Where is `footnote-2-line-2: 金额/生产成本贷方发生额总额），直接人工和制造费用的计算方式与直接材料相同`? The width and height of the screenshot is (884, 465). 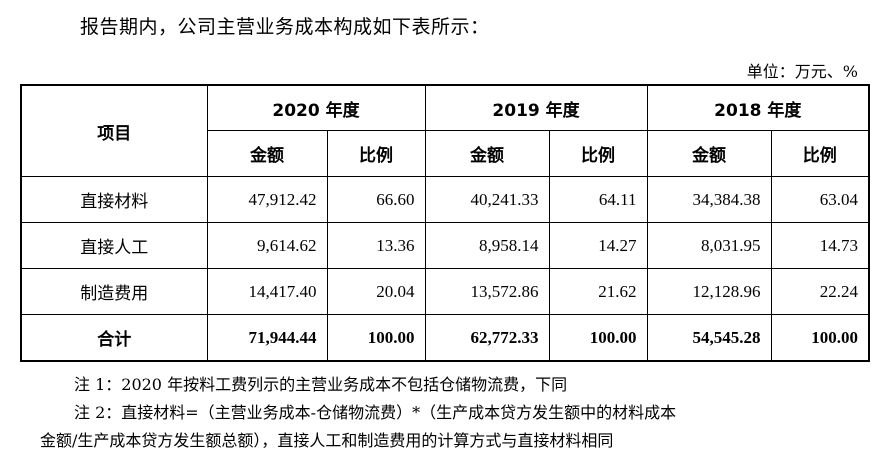
footnote-2-line-2: 金额/生产成本贷方发生额总额），直接人工和制造费用的计算方式与直接材料相同 is located at coordinates (327, 440).